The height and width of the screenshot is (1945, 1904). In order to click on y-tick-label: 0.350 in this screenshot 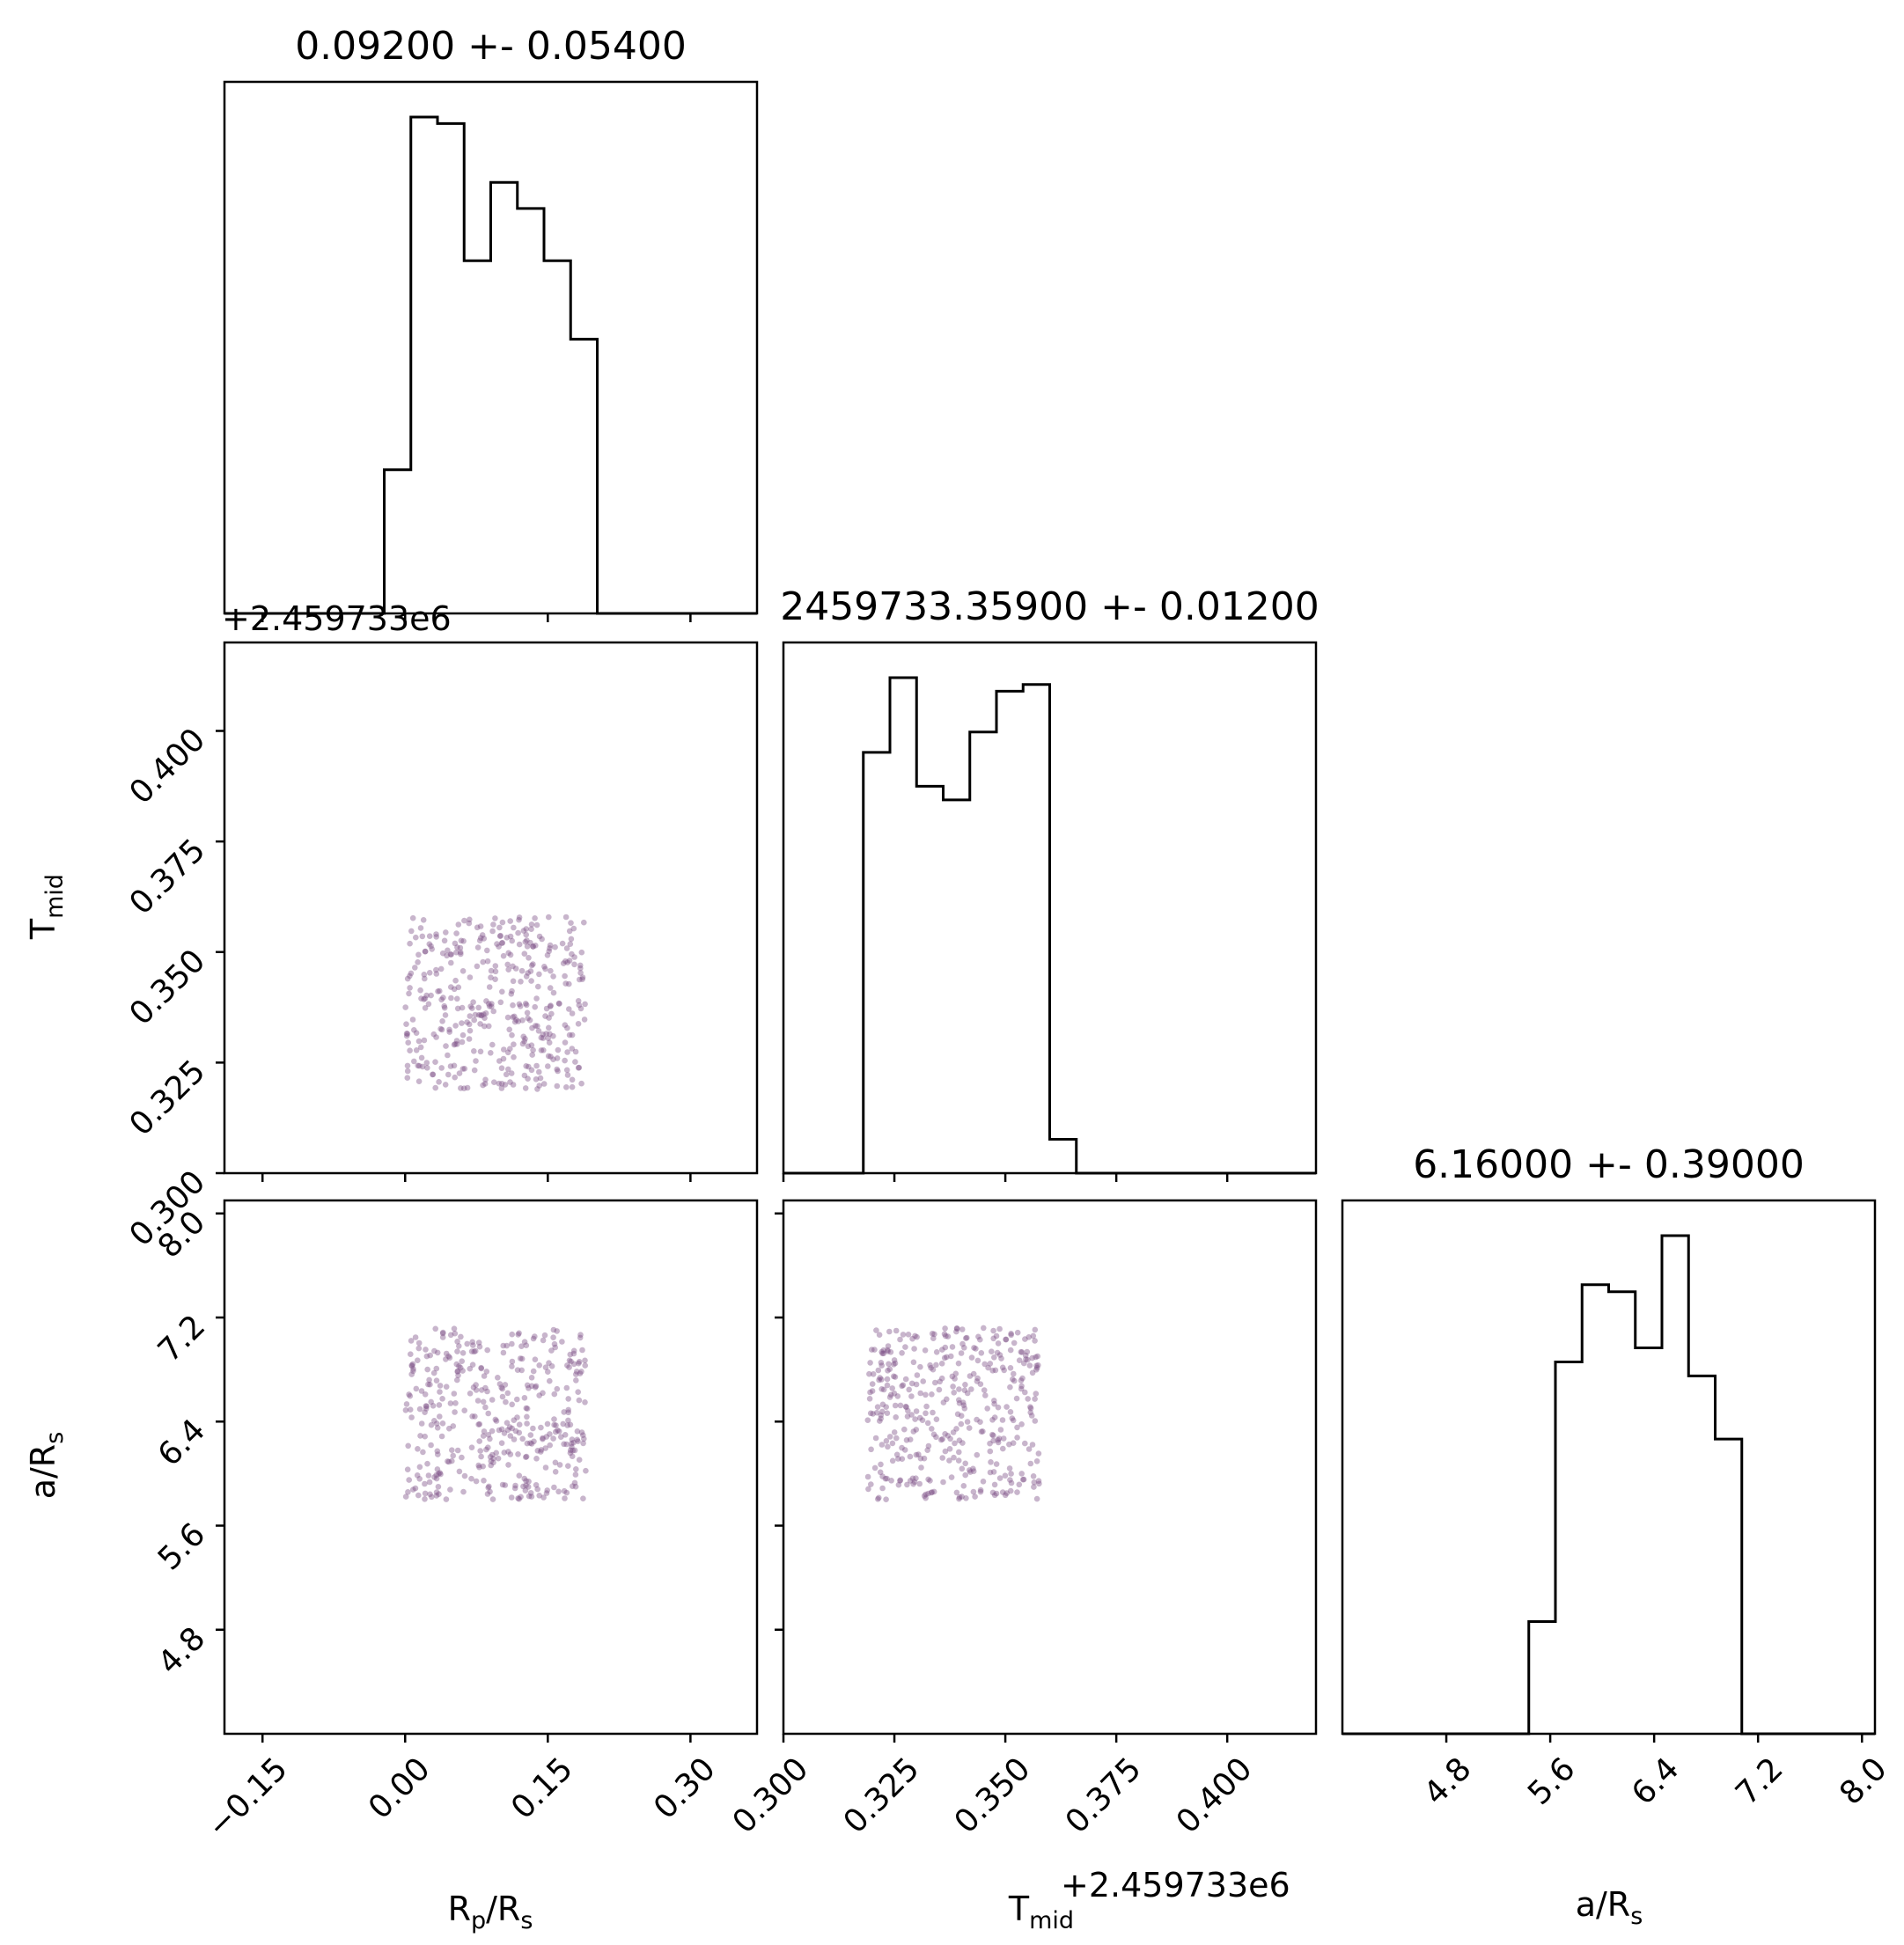, I will do `click(167, 987)`.